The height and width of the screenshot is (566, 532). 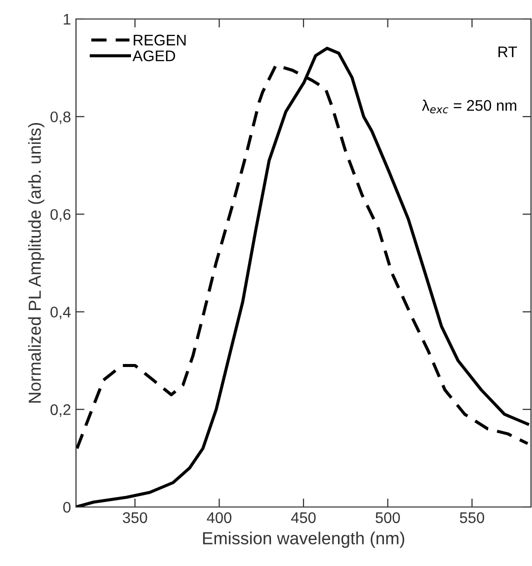 What do you see at coordinates (60, 313) in the screenshot?
I see `y-tick-label: 0,4` at bounding box center [60, 313].